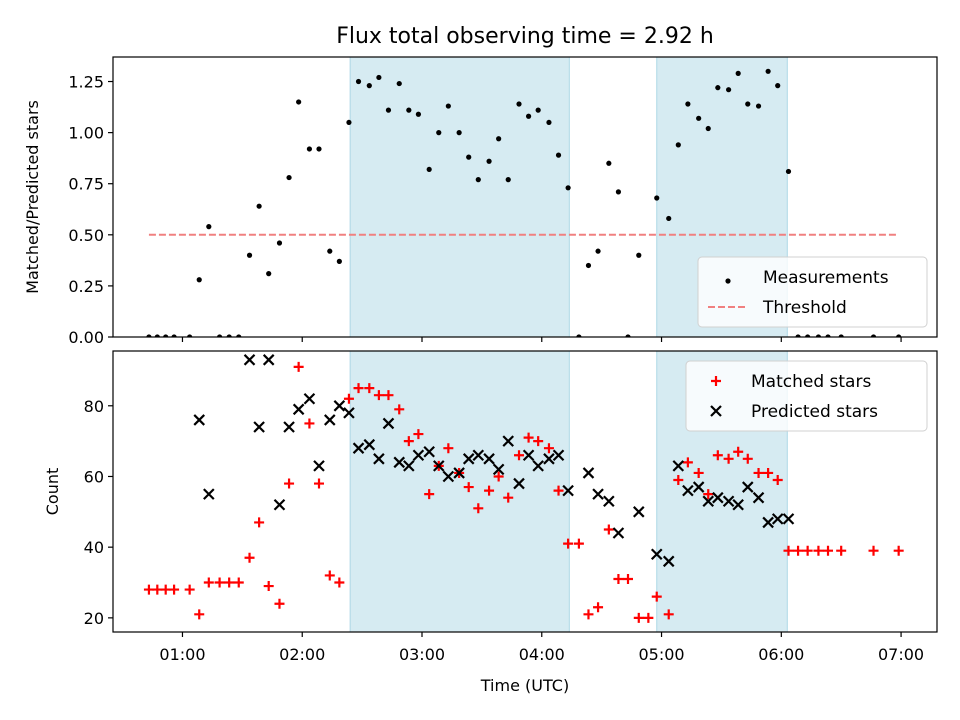 The image size is (960, 720). Describe the element at coordinates (302, 654) in the screenshot. I see `x-tick-label: 02:00` at that location.